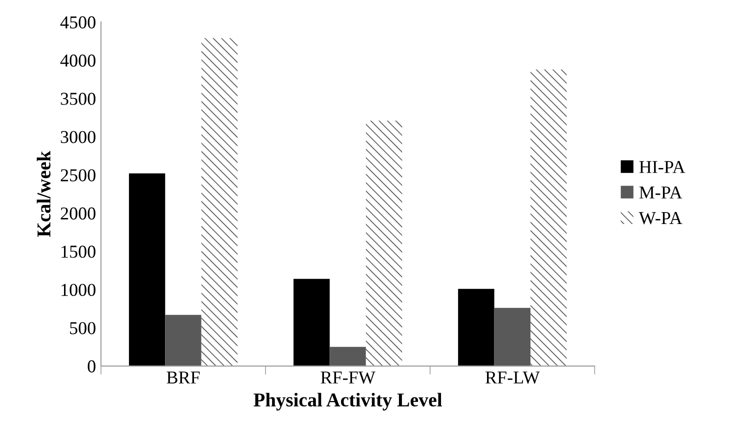  What do you see at coordinates (78, 60) in the screenshot?
I see `y-tick-label: 4000` at bounding box center [78, 60].